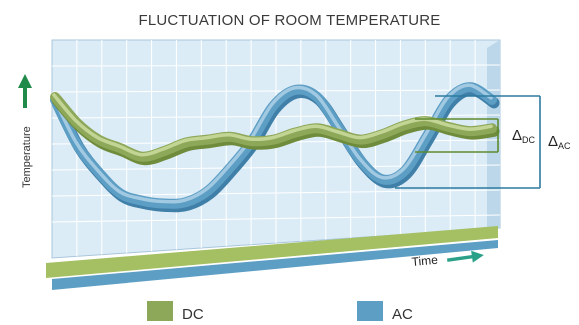 This screenshot has height=325, width=579. I want to click on x-axis-label: Time, so click(425, 261).